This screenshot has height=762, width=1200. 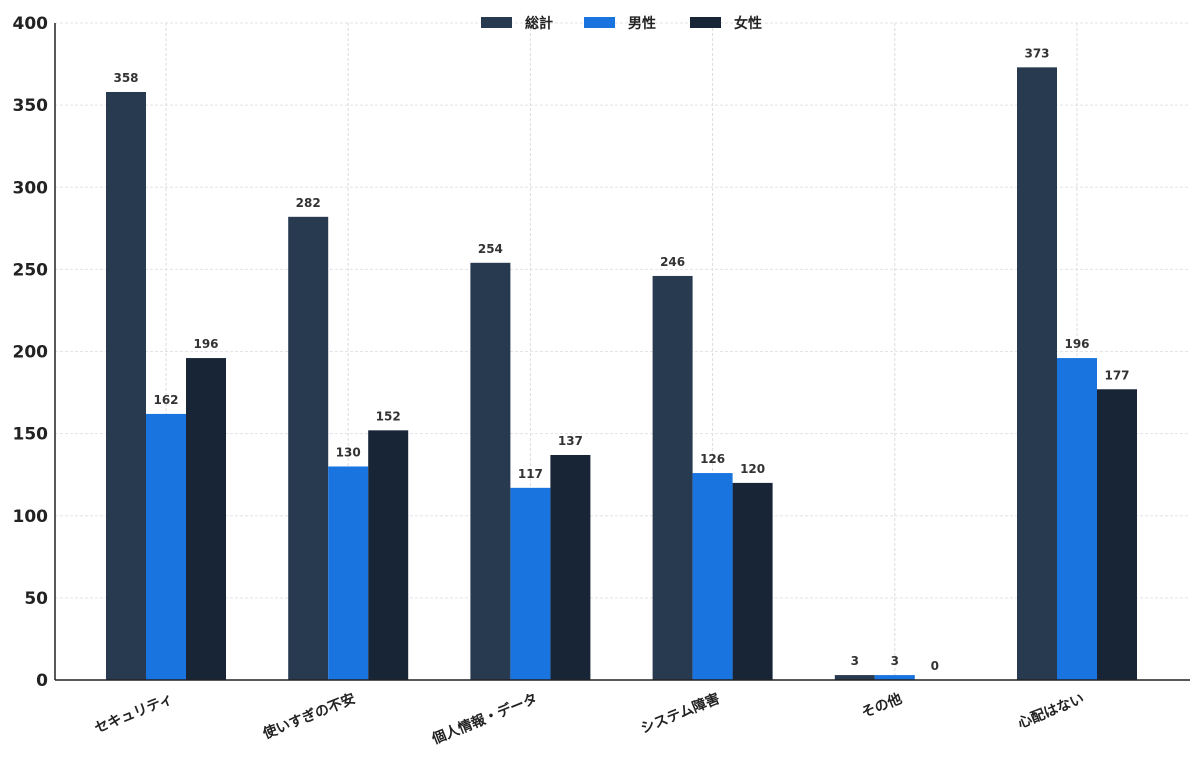 What do you see at coordinates (125, 78) in the screenshot?
I see `data-label: 358` at bounding box center [125, 78].